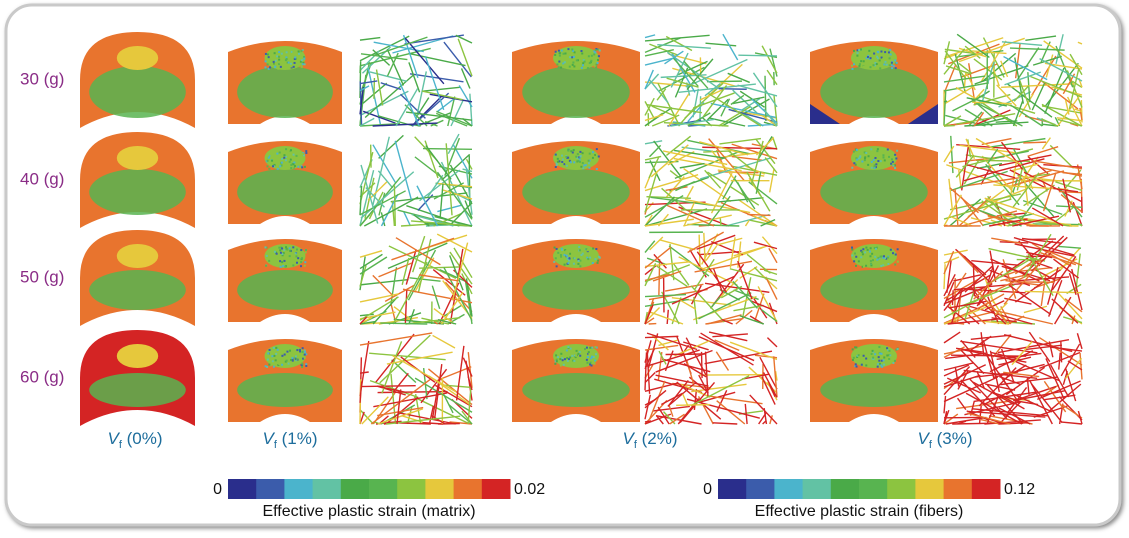 Image resolution: width=1129 pixels, height=538 pixels. What do you see at coordinates (733, 89) in the screenshot?
I see `fiber` at bounding box center [733, 89].